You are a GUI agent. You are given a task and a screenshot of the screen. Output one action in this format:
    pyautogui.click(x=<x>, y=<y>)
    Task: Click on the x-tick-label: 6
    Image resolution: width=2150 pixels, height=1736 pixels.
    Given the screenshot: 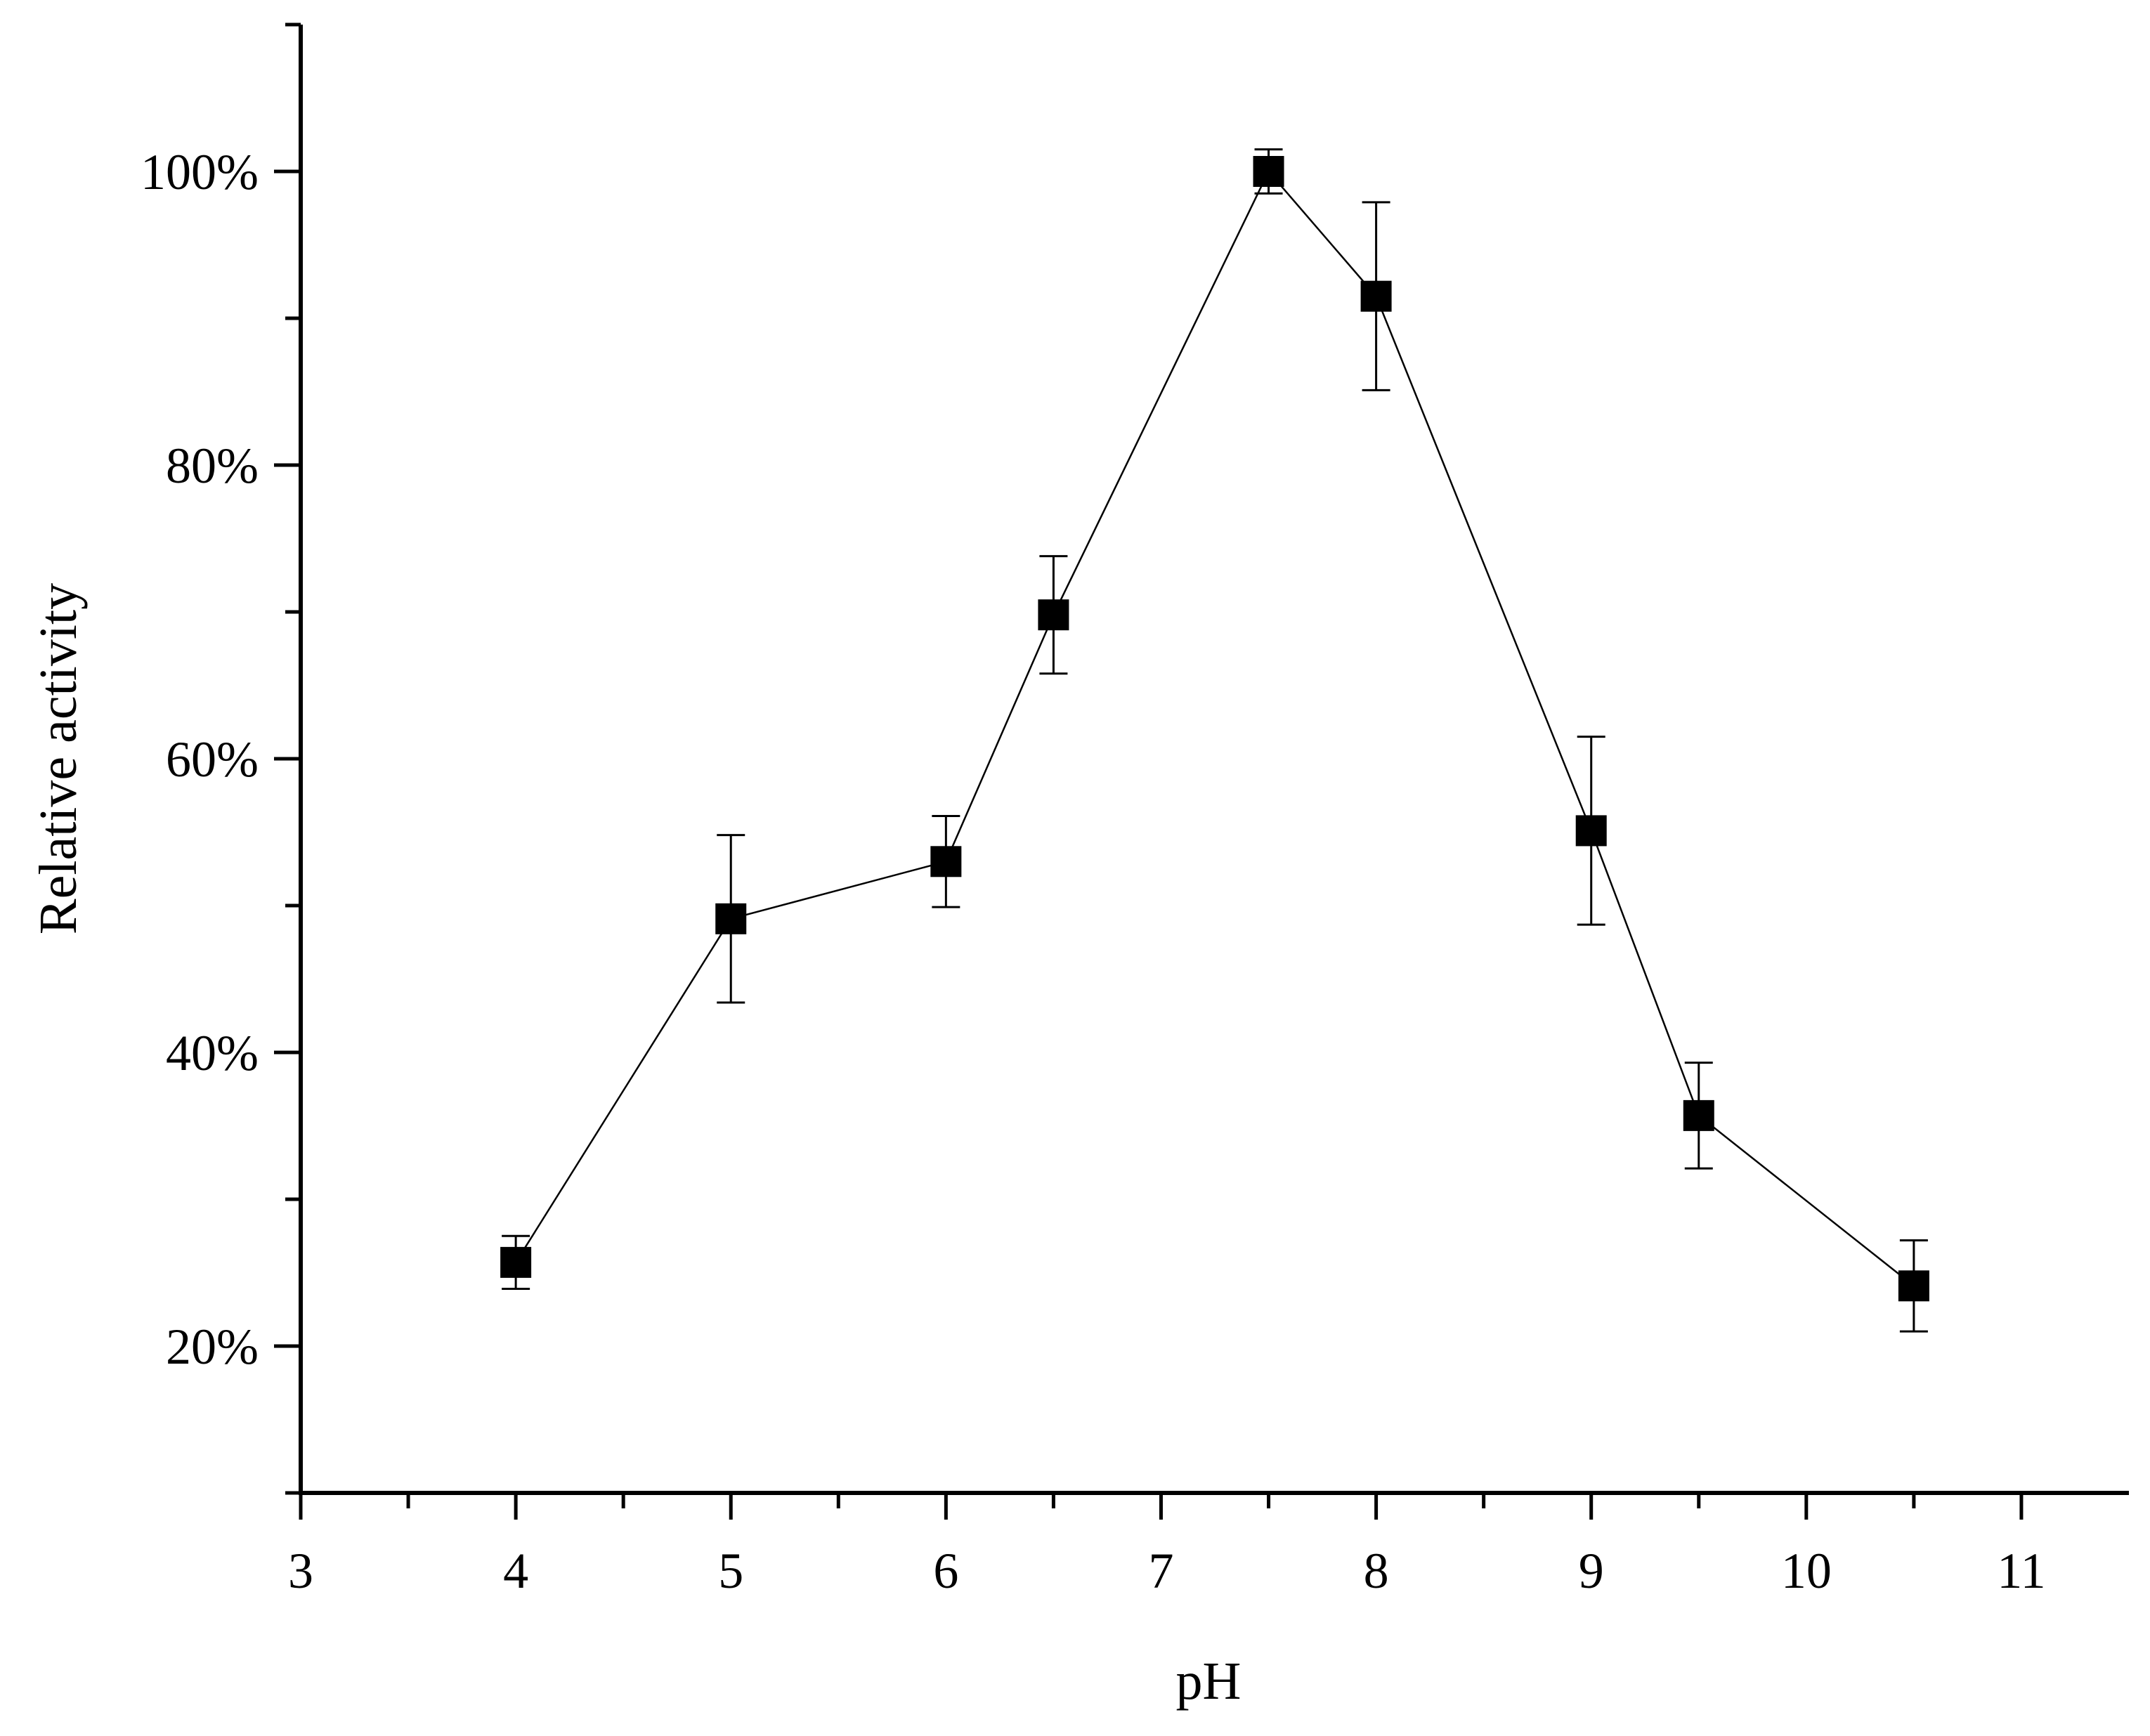 What is the action you would take?
    pyautogui.click(x=945, y=1571)
    